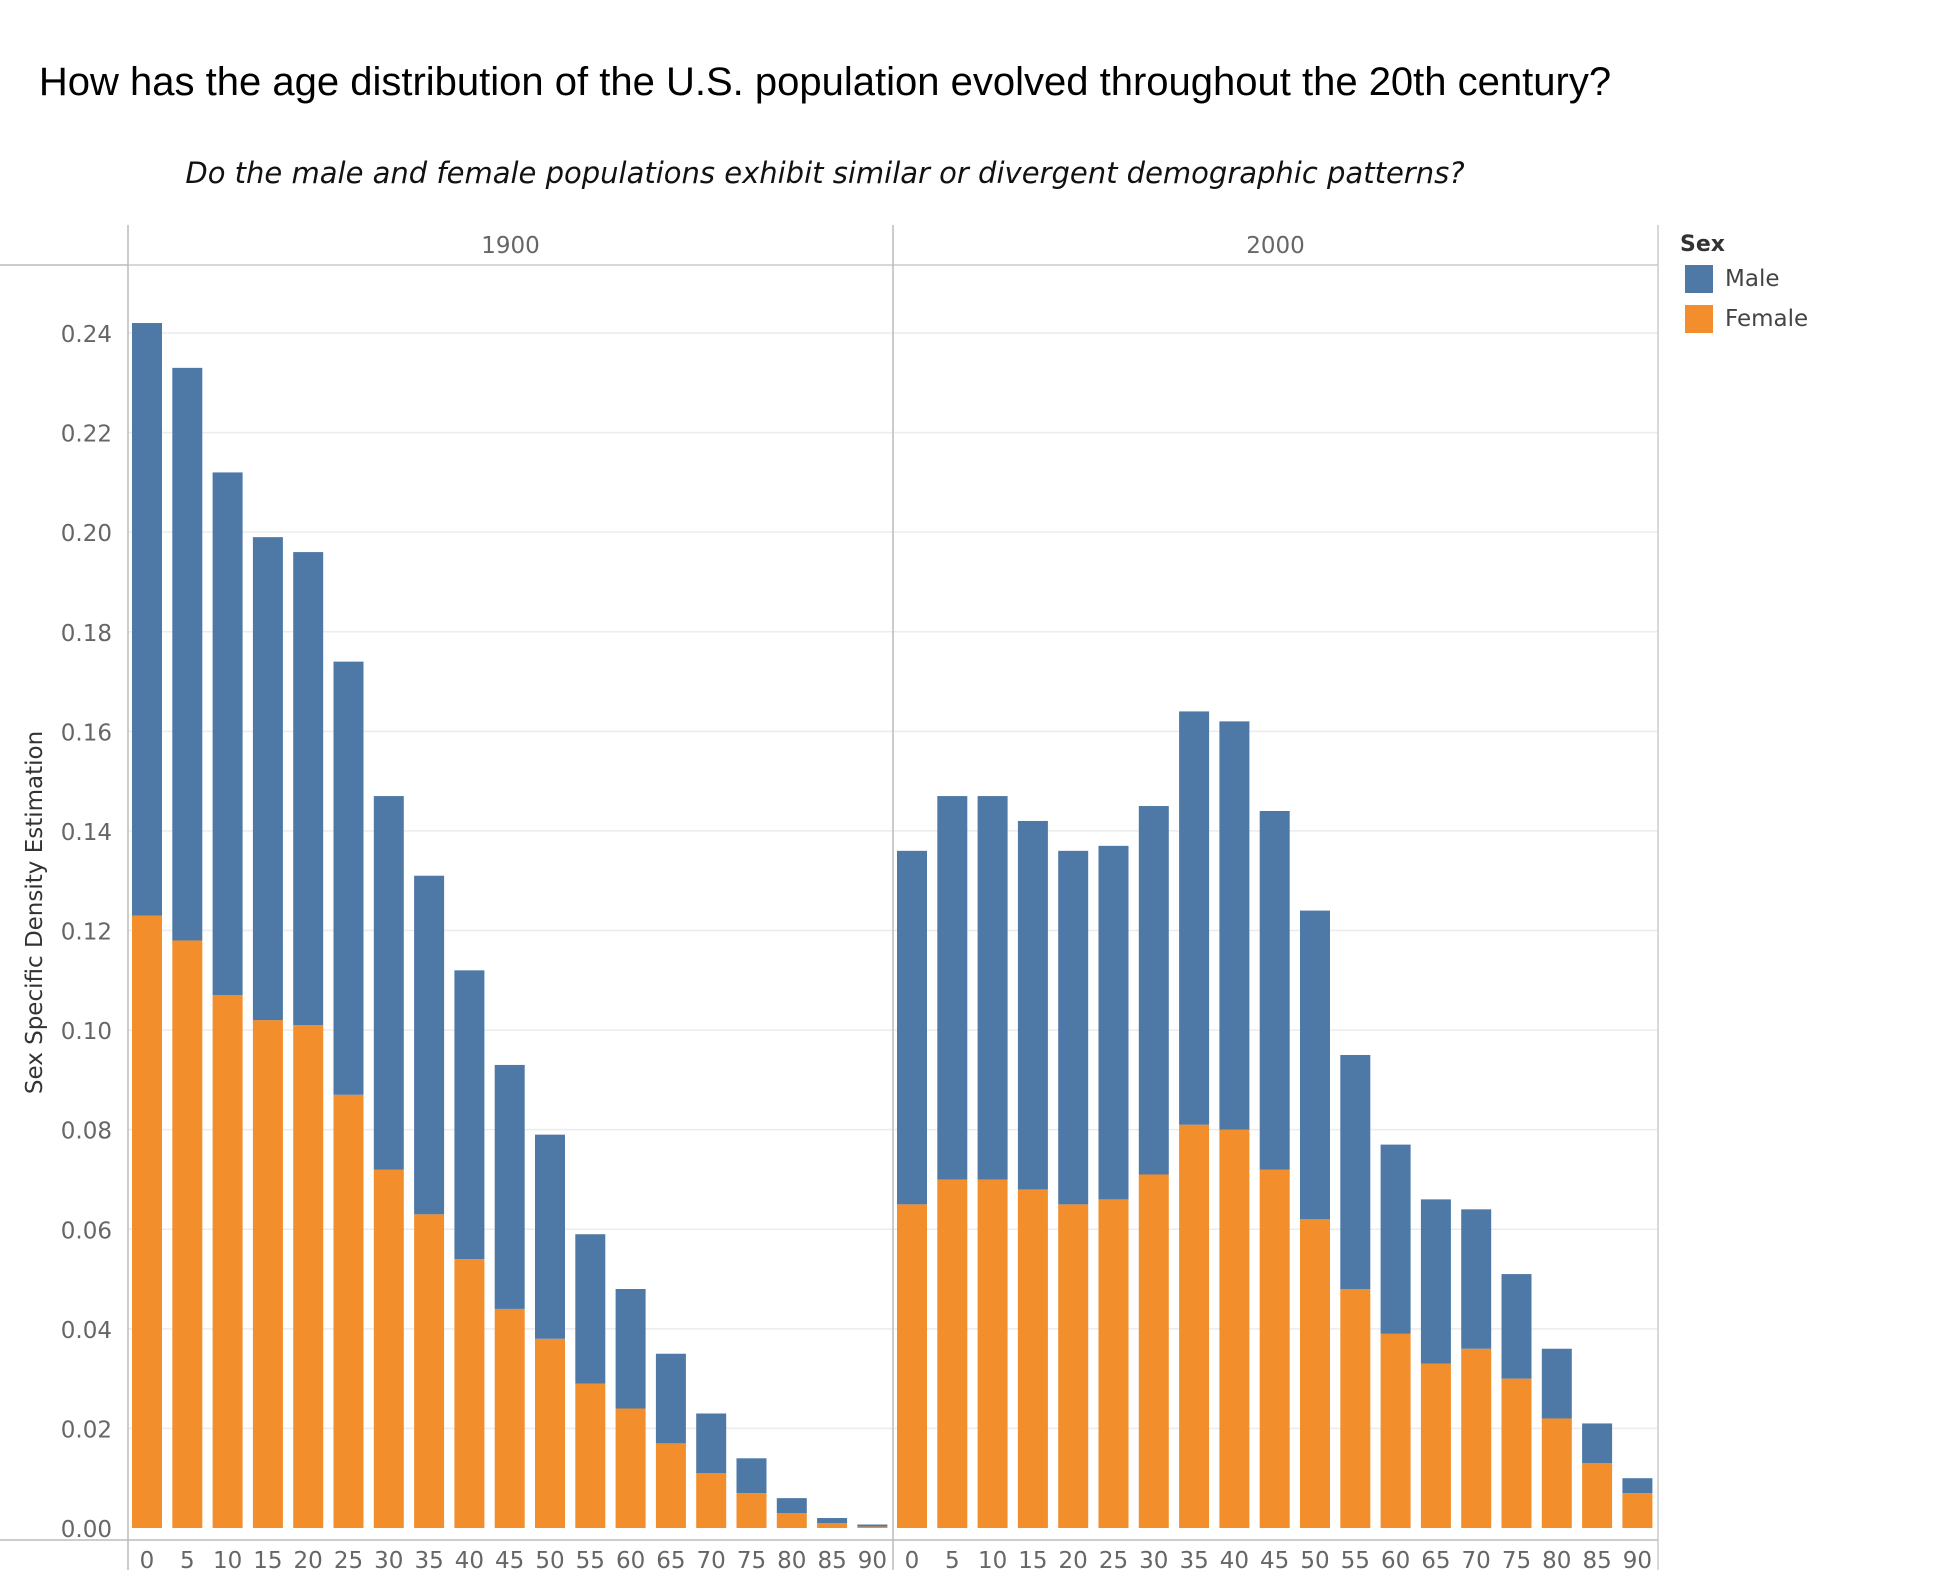 The width and height of the screenshot is (1950, 1570). I want to click on y-tick-label: 0.20, so click(86, 534).